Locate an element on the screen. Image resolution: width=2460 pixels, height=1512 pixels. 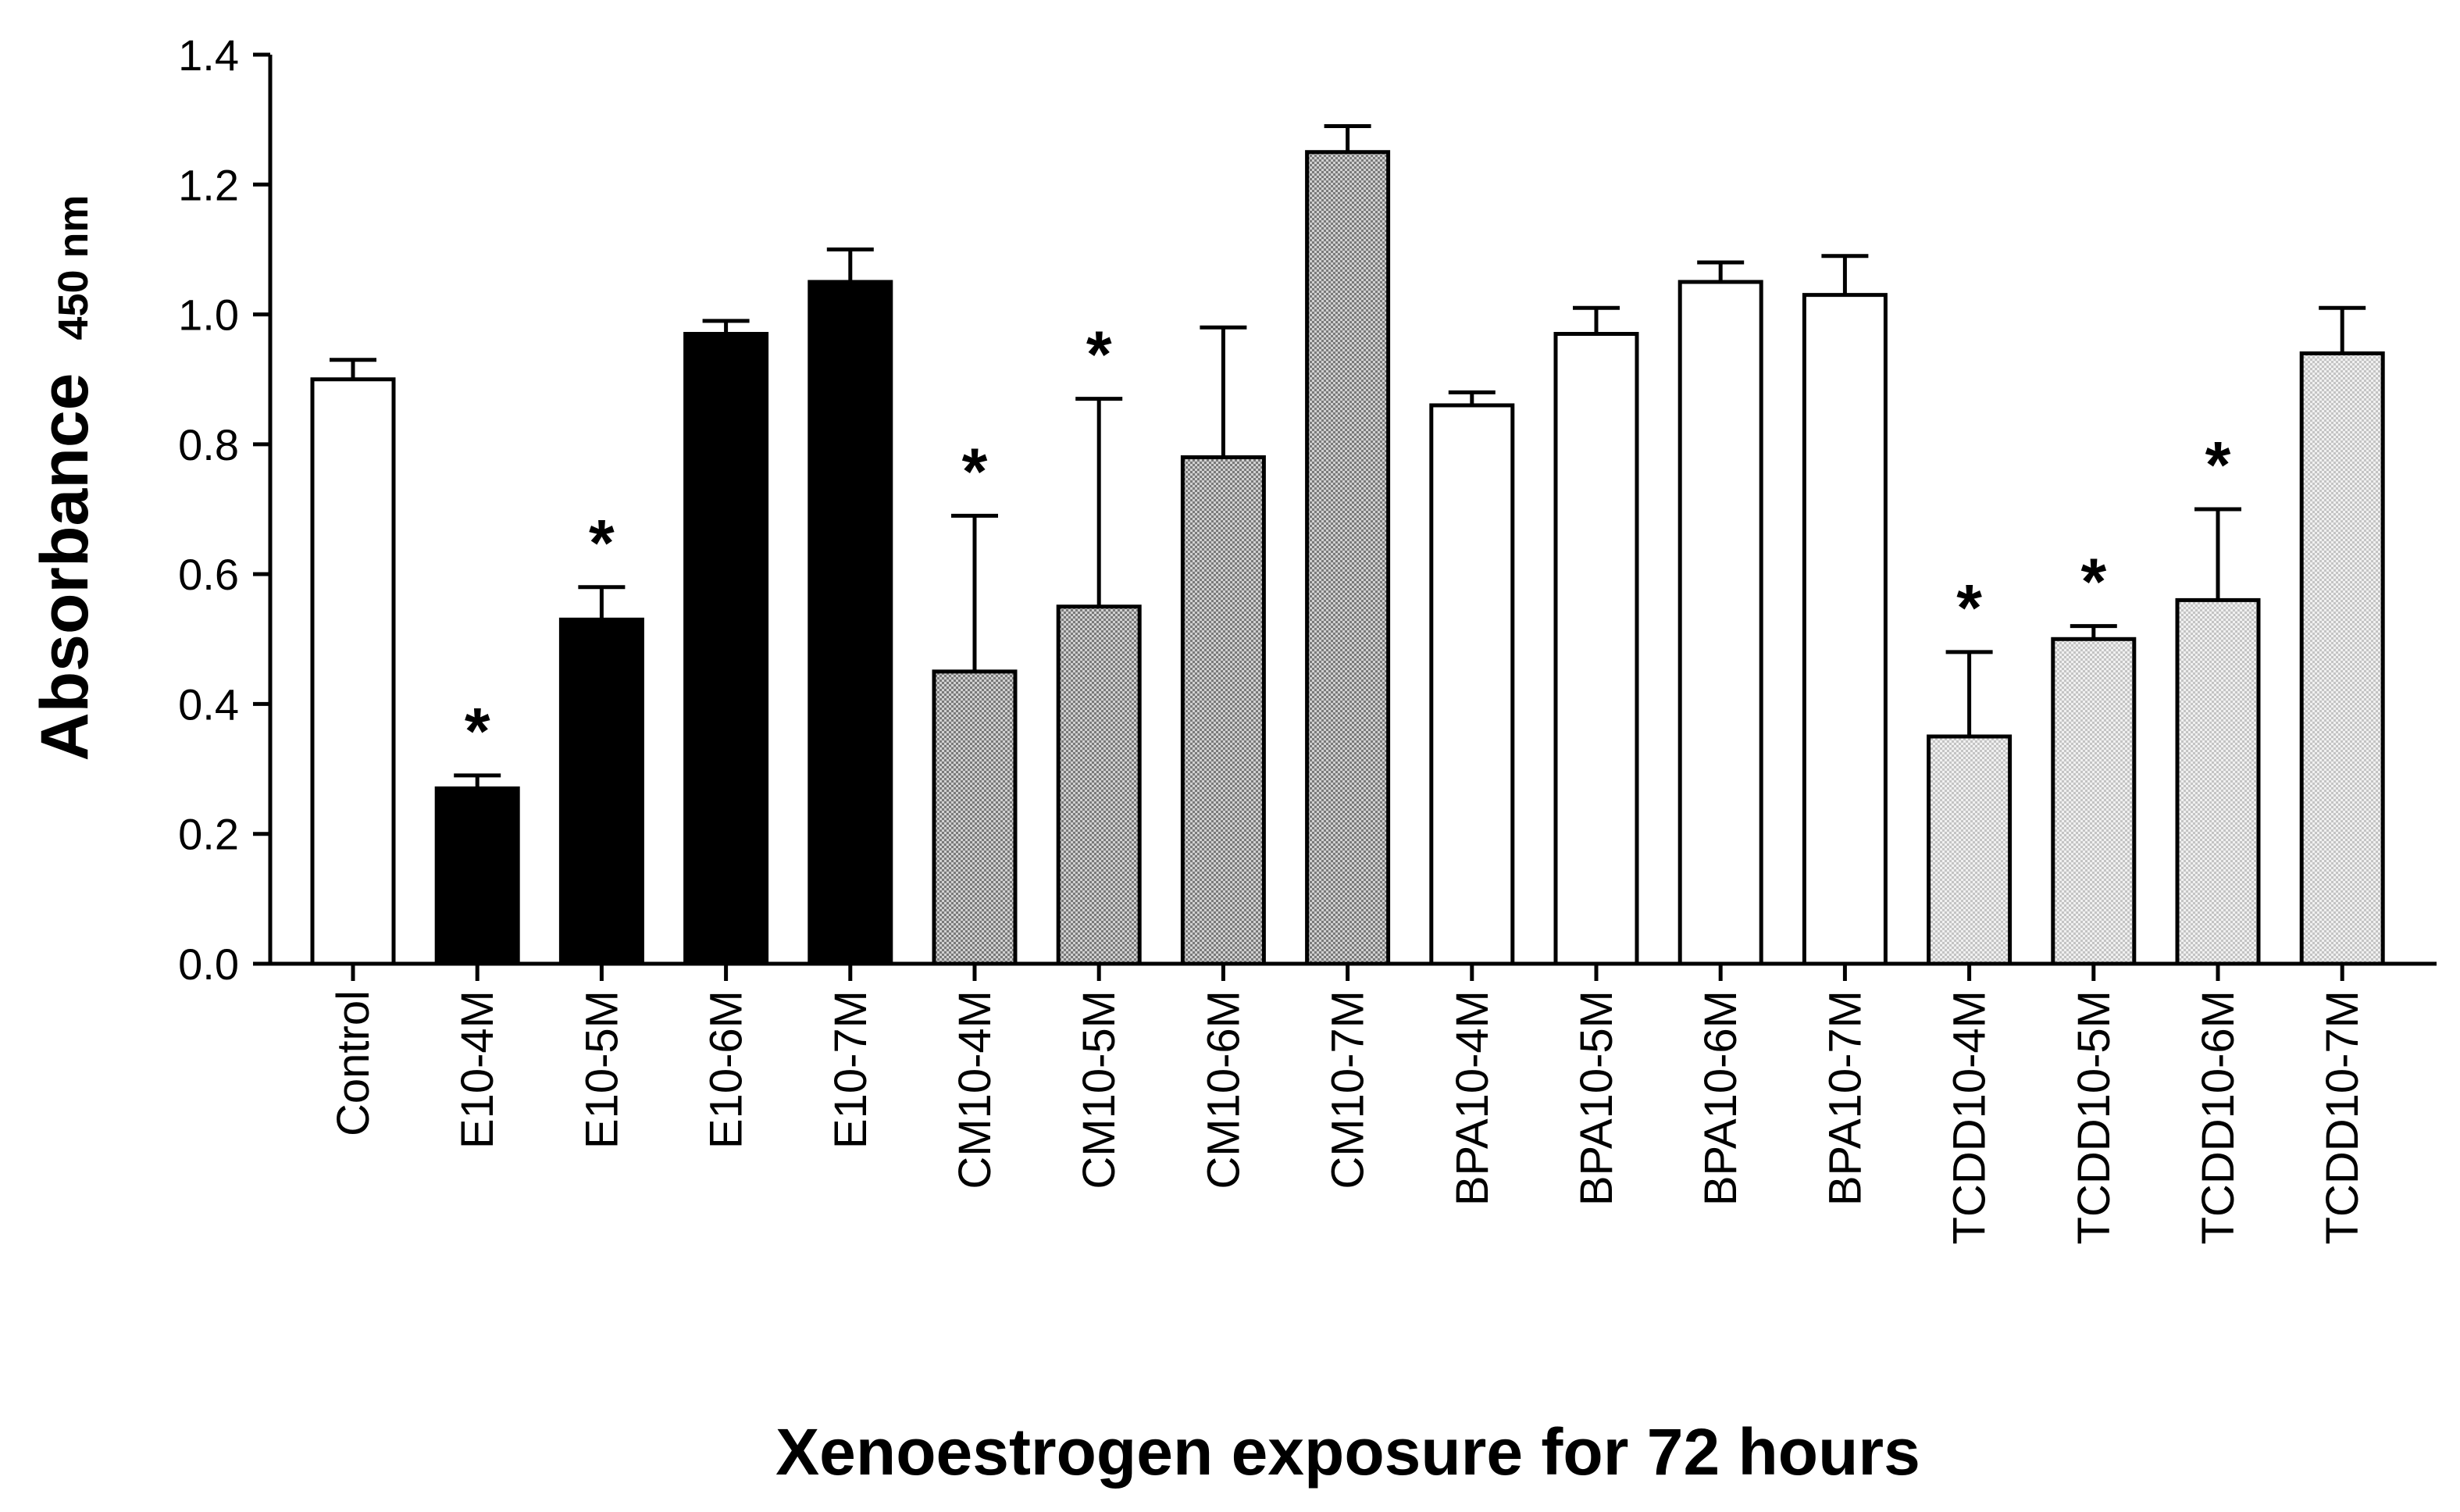
bar-tcdd10-6m is located at coordinates (2218, 781).